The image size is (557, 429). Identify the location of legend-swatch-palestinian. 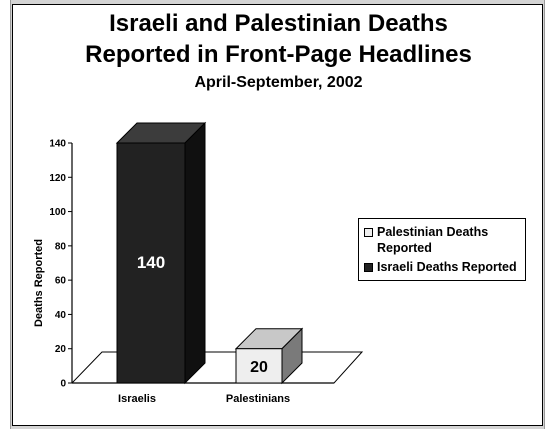
(368, 232).